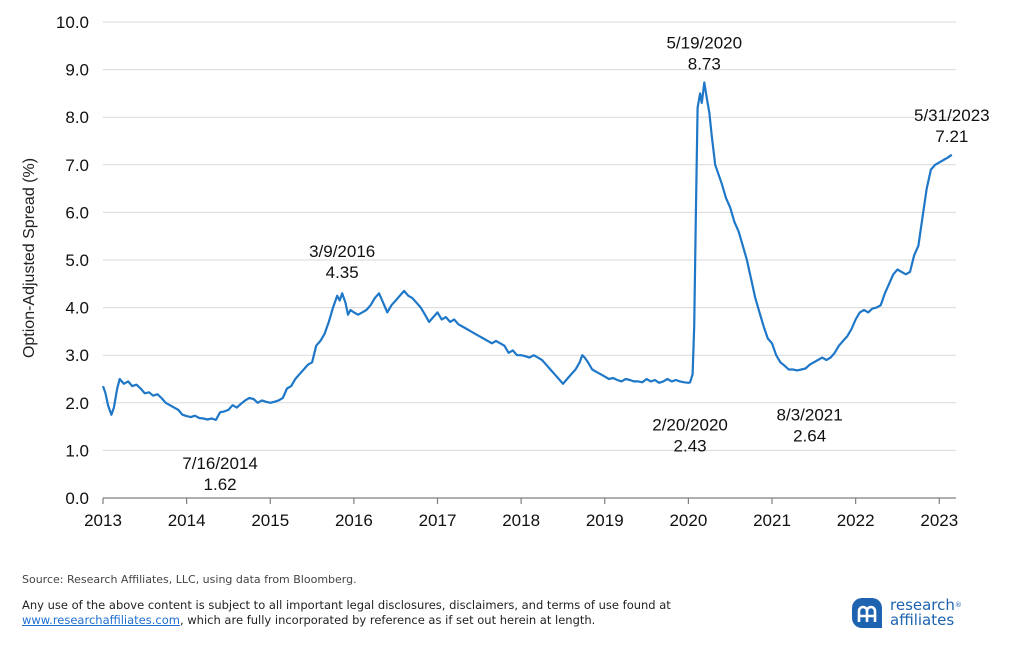  I want to click on y-axis-tick-labels: 0.0 1.0 2.0 3.0 4.0 5.0 6.0 7.0 8.0 9.0 10.0, so click(72, 260).